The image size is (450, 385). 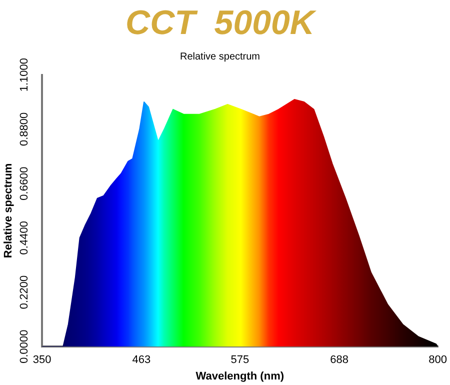 What do you see at coordinates (42, 360) in the screenshot?
I see `x-tick-label: 350` at bounding box center [42, 360].